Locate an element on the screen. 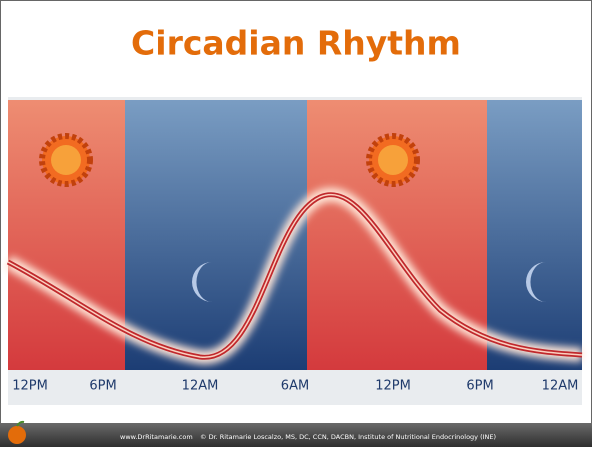 The width and height of the screenshot is (592, 451). footer-website: www.DrRitamarie.com is located at coordinates (156, 437).